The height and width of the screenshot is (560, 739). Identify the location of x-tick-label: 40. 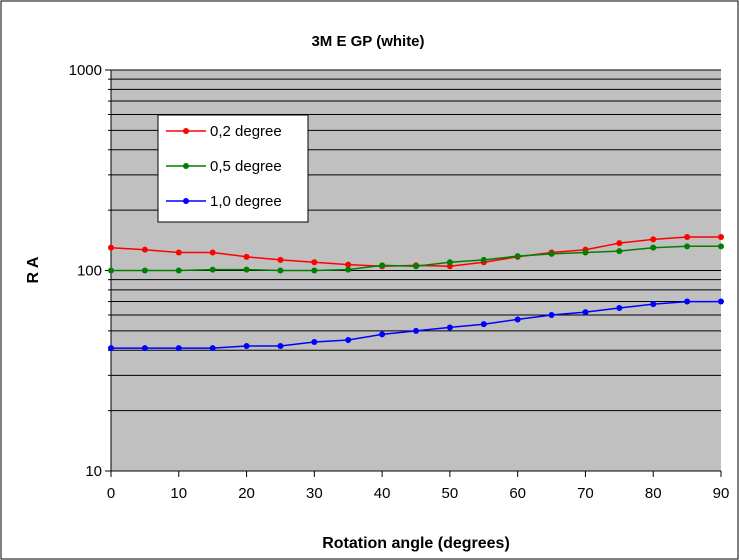
(382, 493).